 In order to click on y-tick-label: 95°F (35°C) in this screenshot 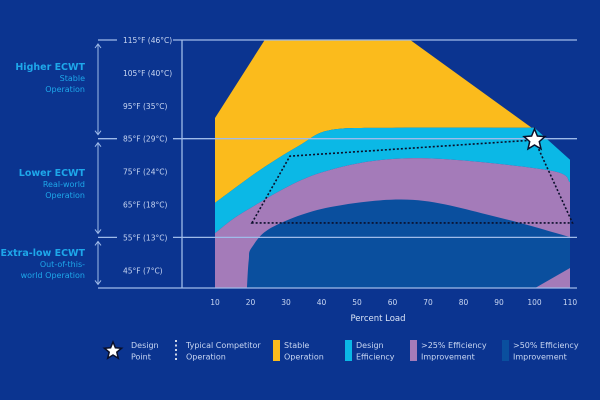, I will do `click(145, 106)`.